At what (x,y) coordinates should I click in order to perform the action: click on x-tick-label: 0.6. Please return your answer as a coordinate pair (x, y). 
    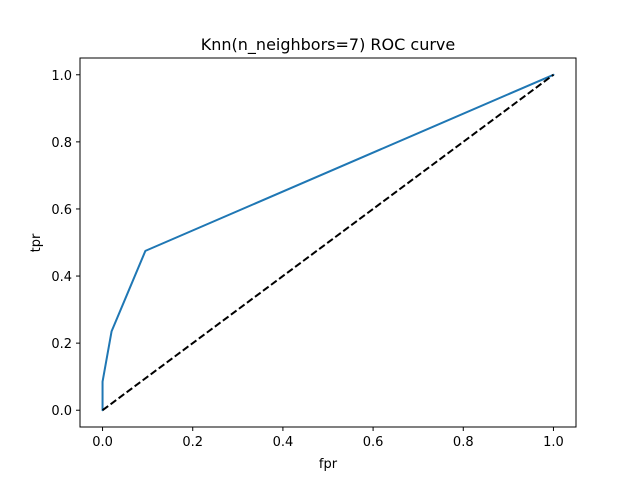
    Looking at the image, I should click on (373, 442).